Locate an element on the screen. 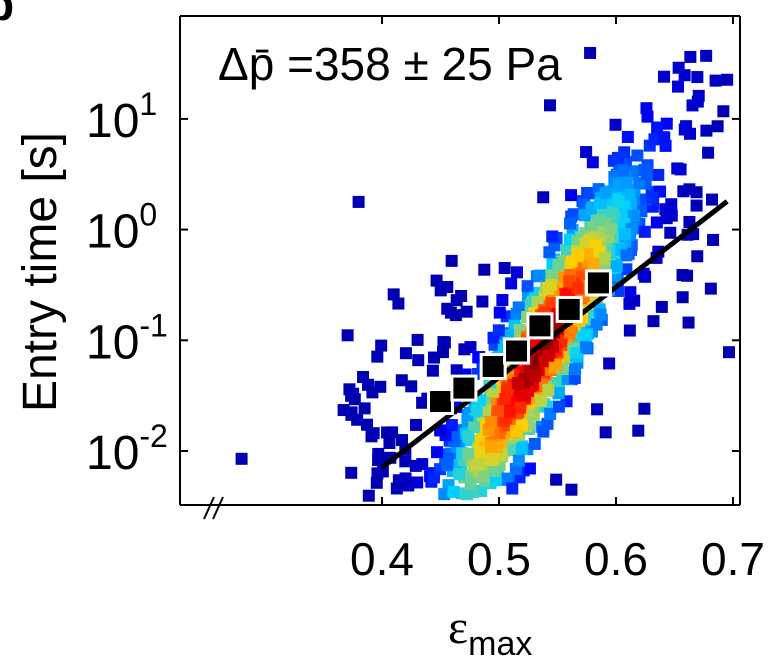  y-tick-label: 10¹ is located at coordinates (121, 117).